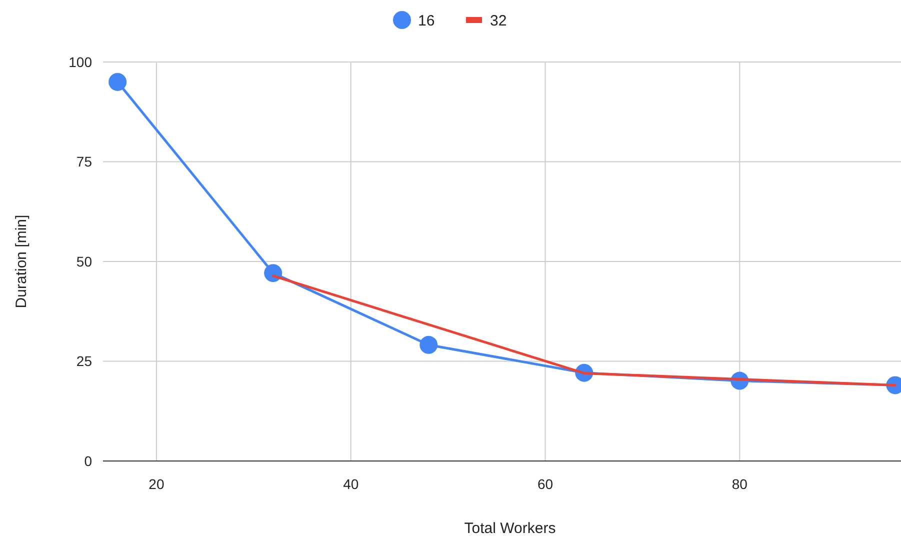 The width and height of the screenshot is (901, 544). What do you see at coordinates (740, 484) in the screenshot?
I see `x-tick-label: 80` at bounding box center [740, 484].